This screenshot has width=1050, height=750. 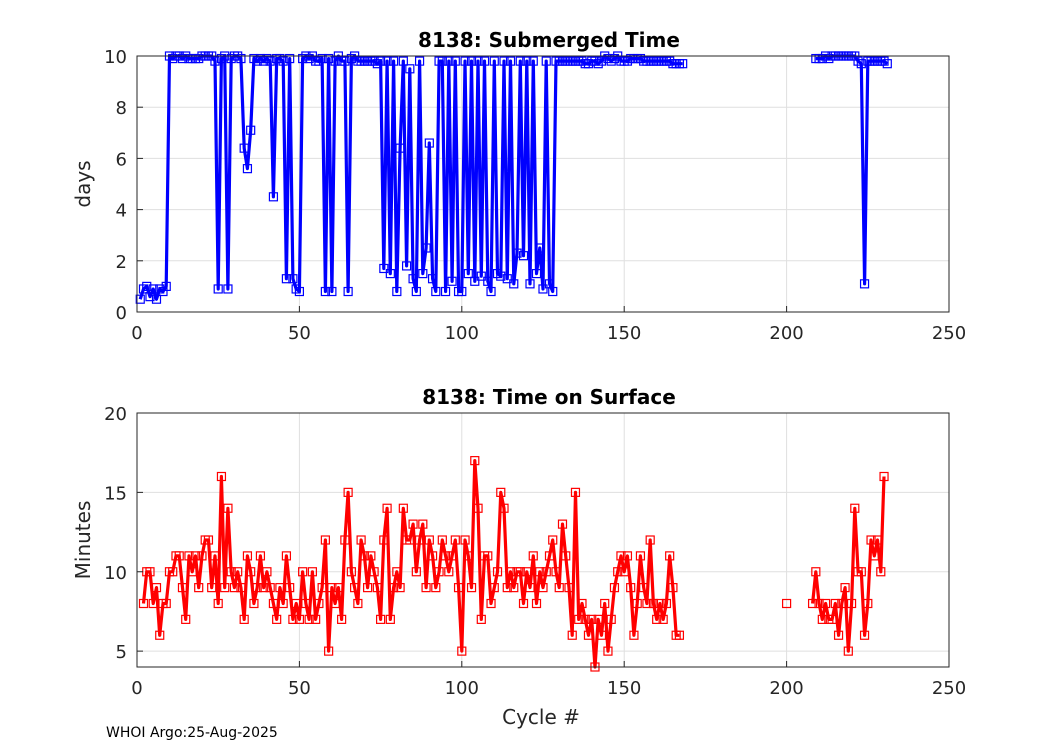 What do you see at coordinates (786, 688) in the screenshot?
I see `x-tick-label: 200` at bounding box center [786, 688].